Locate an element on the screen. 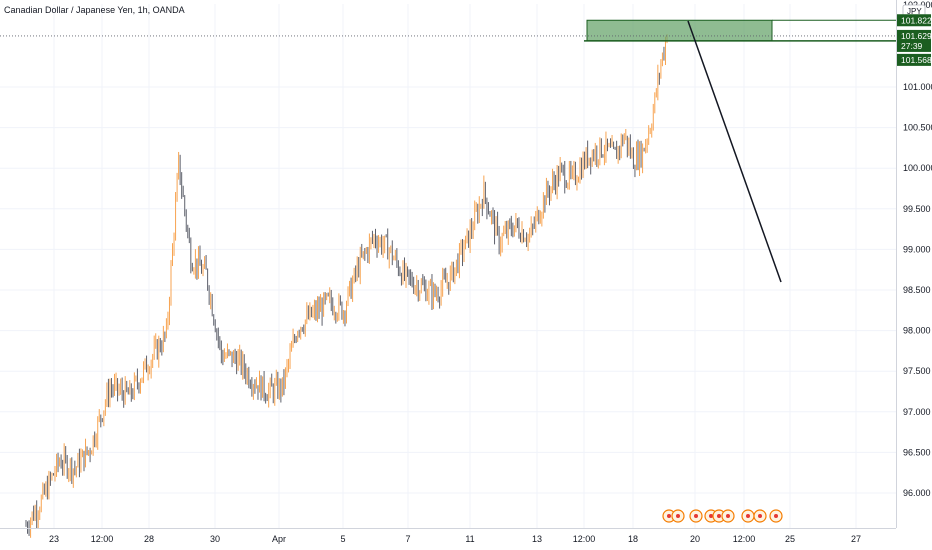 Image resolution: width=932 pixels, height=550 pixels. y-tick-label: 101.000 is located at coordinates (917, 87).